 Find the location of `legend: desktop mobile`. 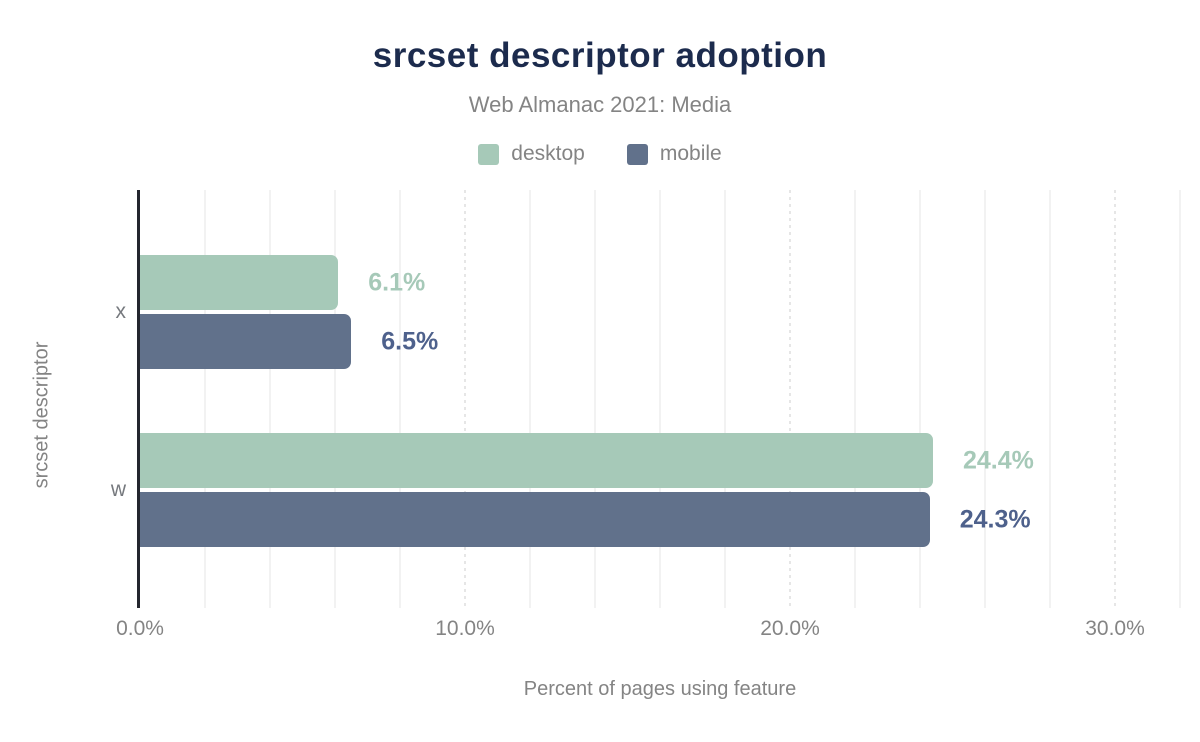

legend: desktop mobile is located at coordinates (600, 154).